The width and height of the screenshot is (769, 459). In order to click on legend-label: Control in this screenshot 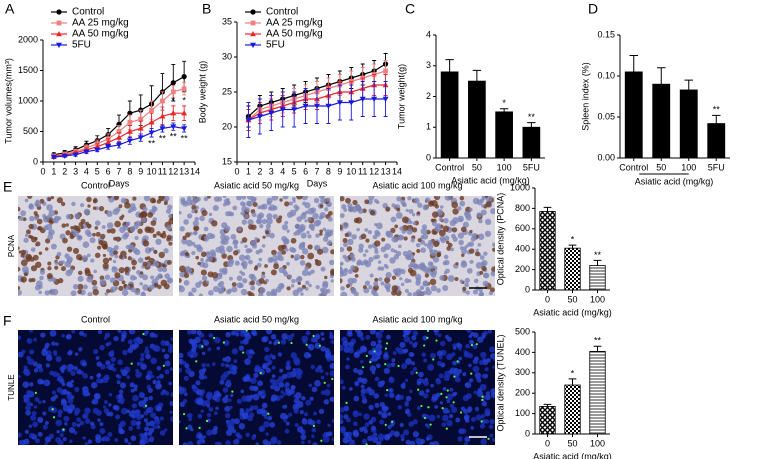, I will do `click(88, 12)`.